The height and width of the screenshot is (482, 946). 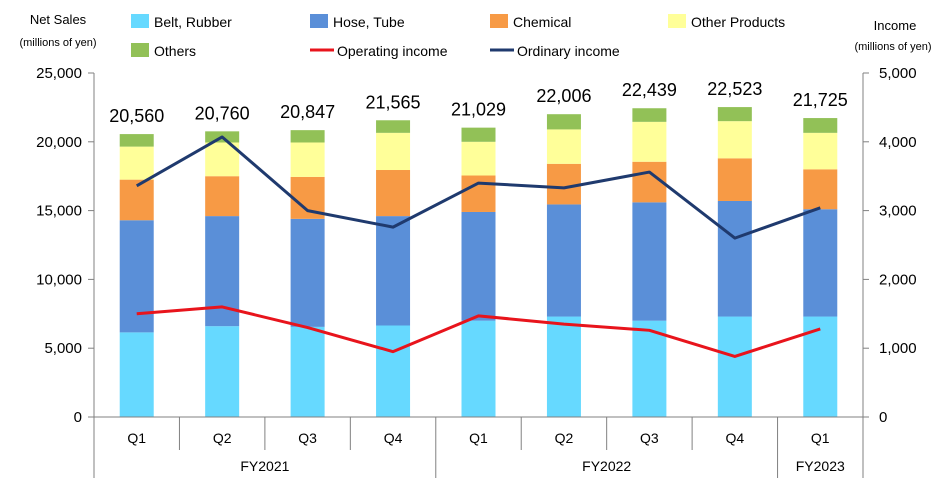 I want to click on line-operating-income, so click(x=478, y=331).